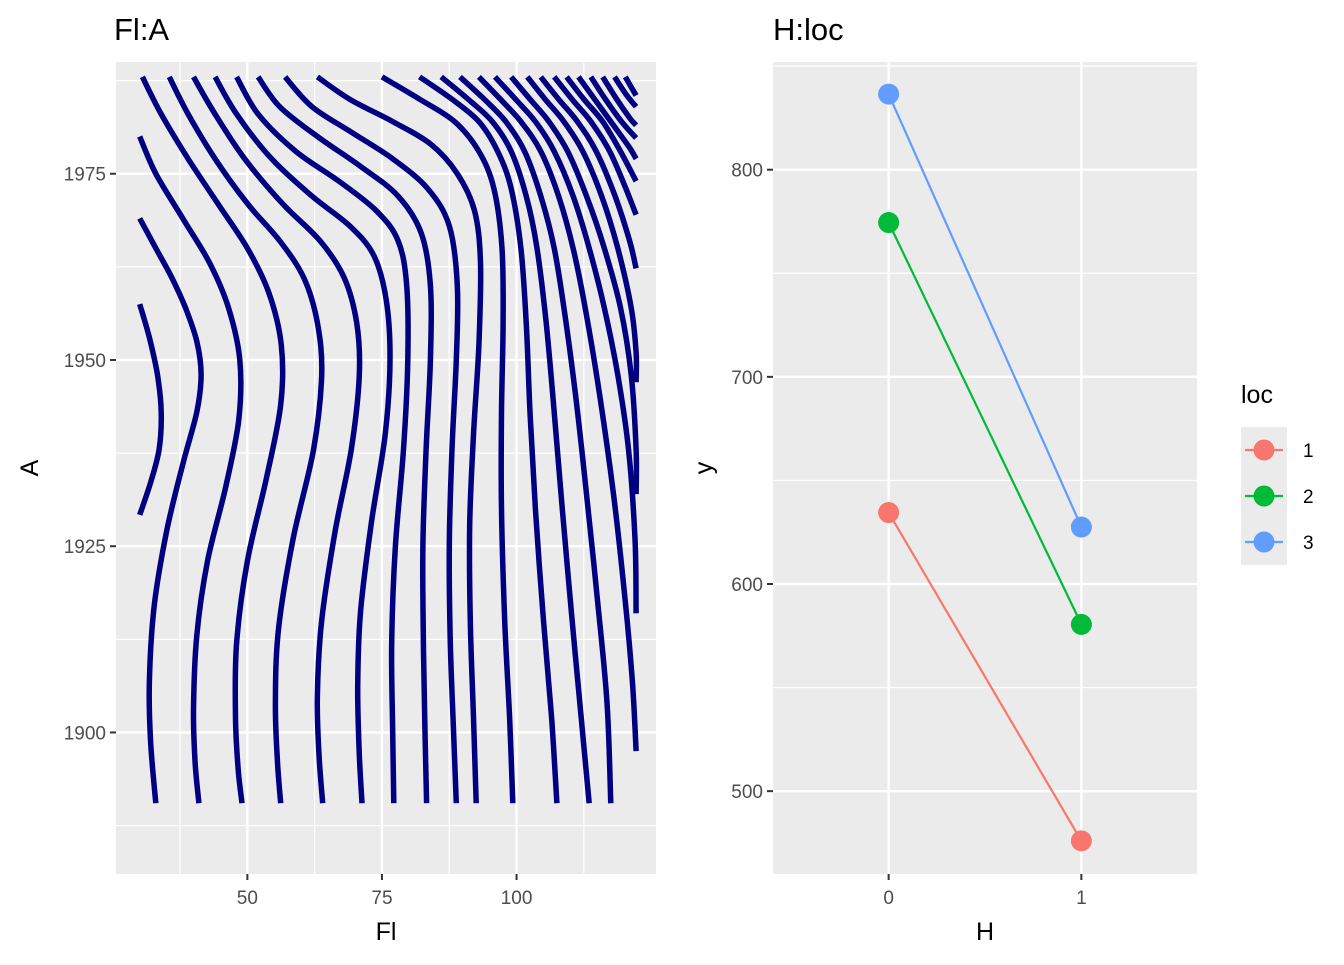  I want to click on interaction-x-tick-label: 0, so click(888, 898).